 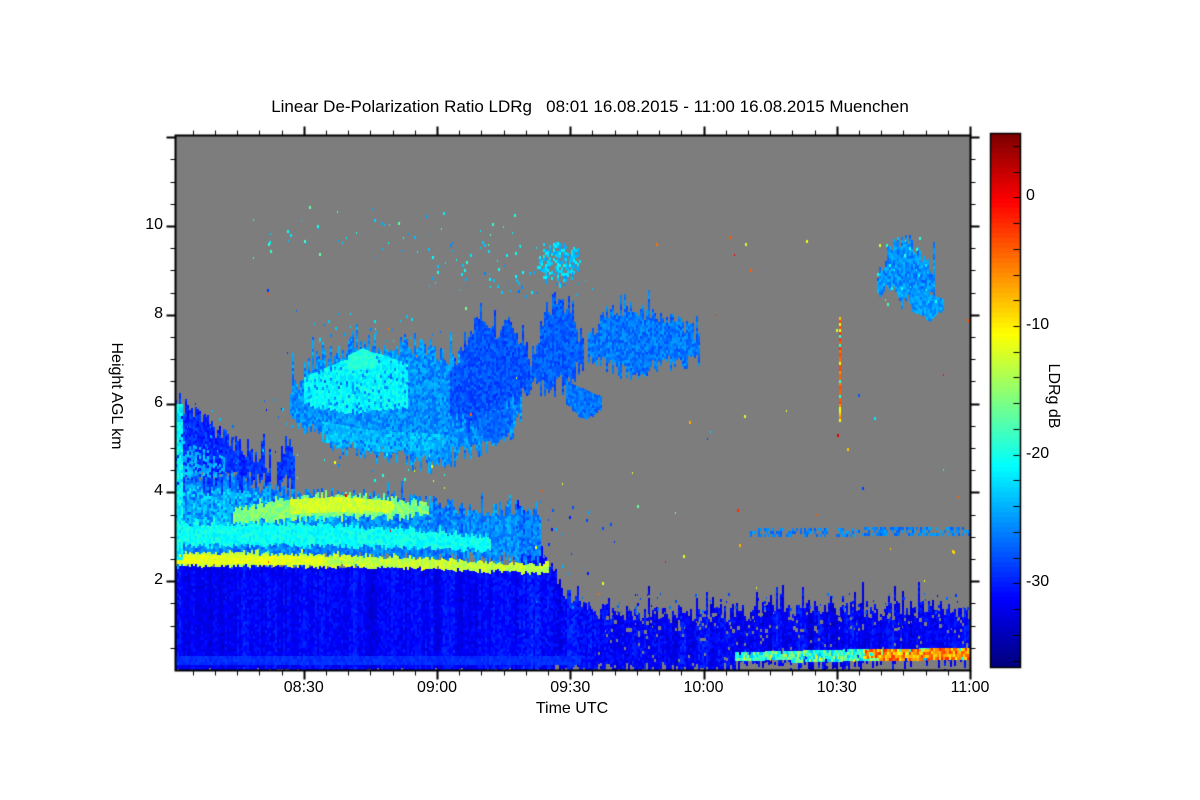 What do you see at coordinates (1053, 396) in the screenshot?
I see `colorbar-title: LDRg dB` at bounding box center [1053, 396].